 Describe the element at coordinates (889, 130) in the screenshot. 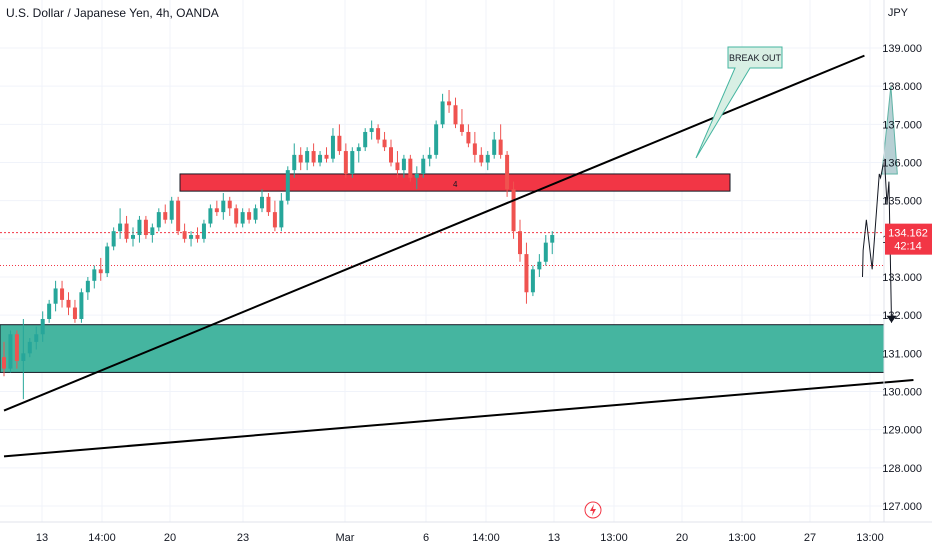

I see `breakout-triangle` at that location.